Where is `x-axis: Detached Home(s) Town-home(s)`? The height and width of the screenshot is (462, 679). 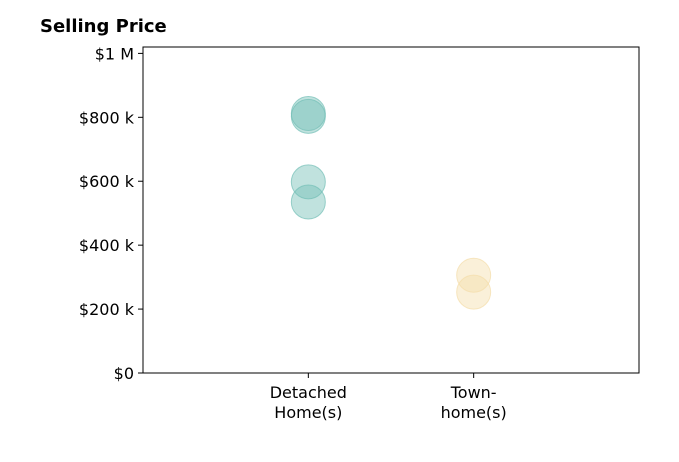
x-axis: Detached Home(s) Town-home(s) is located at coordinates (388, 397).